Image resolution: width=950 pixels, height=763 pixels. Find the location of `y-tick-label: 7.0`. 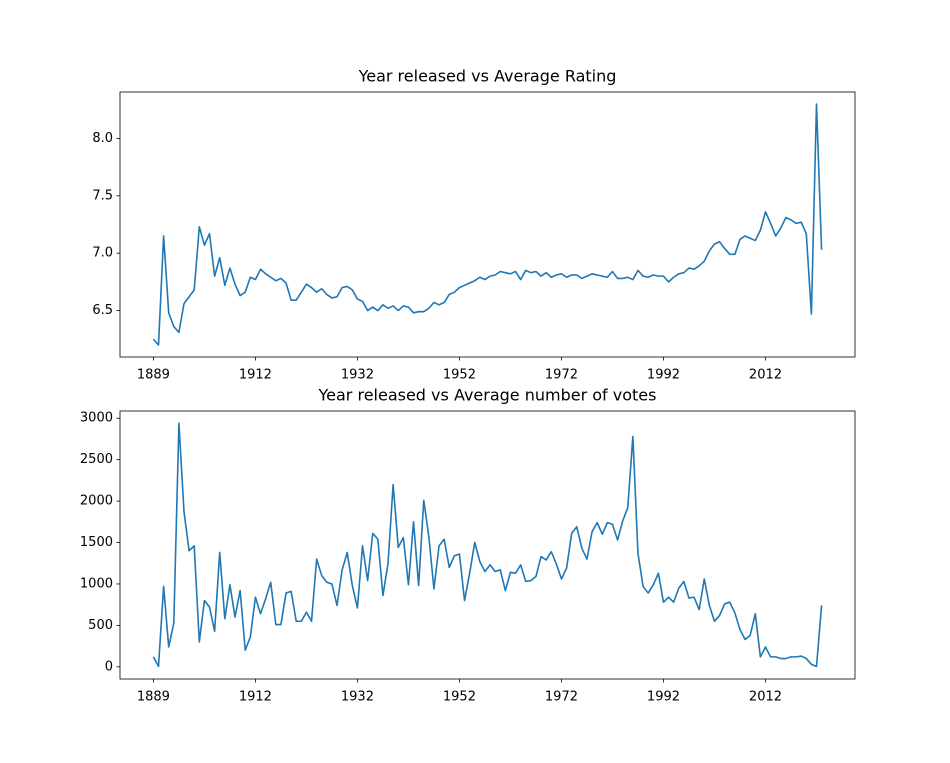

y-tick-label: 7.0 is located at coordinates (102, 253).